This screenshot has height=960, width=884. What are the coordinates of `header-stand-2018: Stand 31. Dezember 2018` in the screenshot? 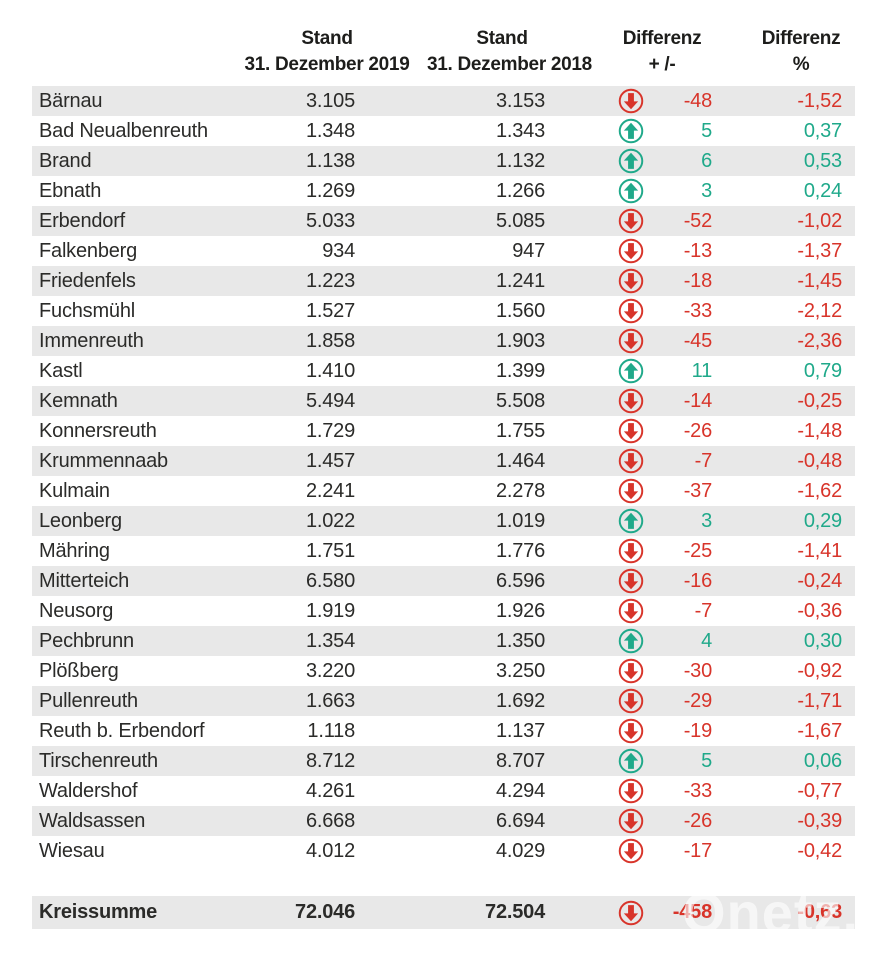 It's located at (509, 52).